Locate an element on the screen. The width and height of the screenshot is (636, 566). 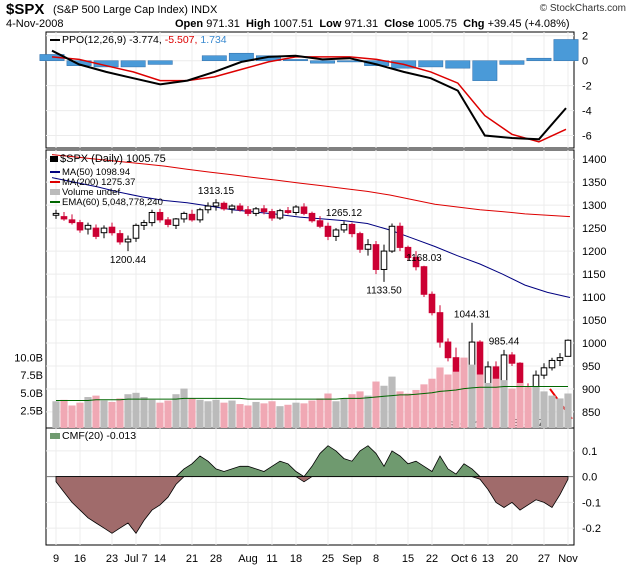
x-tick-label: 23 is located at coordinates (112, 559).